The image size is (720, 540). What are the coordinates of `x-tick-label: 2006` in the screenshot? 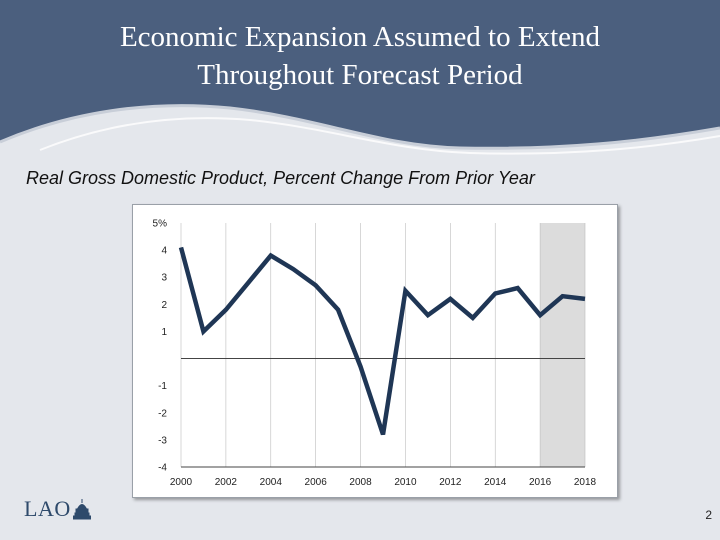 It's located at (316, 482).